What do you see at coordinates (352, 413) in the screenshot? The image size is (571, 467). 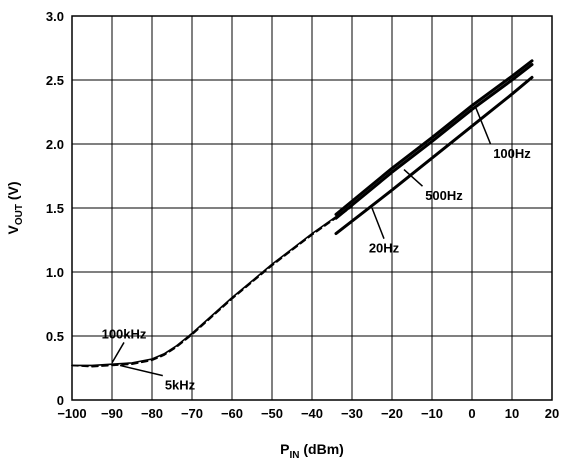 I see `x-tick-label: −30` at bounding box center [352, 413].